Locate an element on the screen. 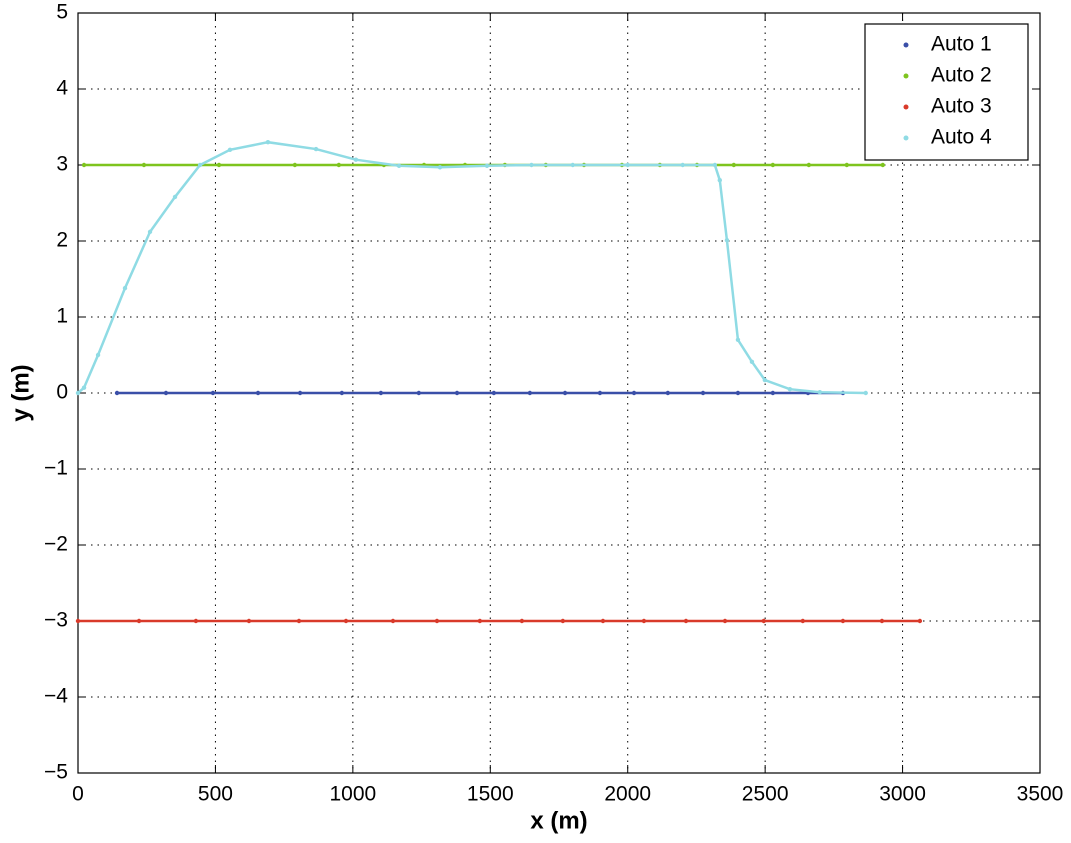 Image resolution: width=1071 pixels, height=843 pixels. legend-label: Auto 3 is located at coordinates (961, 106).